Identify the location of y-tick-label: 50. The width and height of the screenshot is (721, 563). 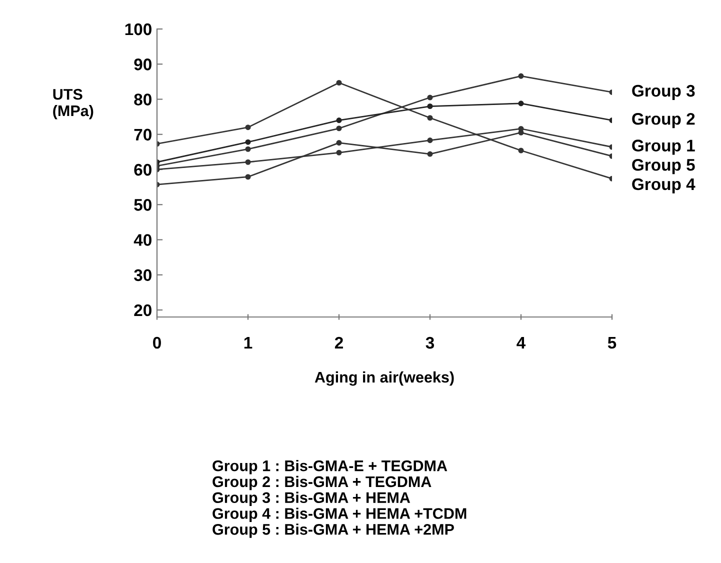
(143, 205).